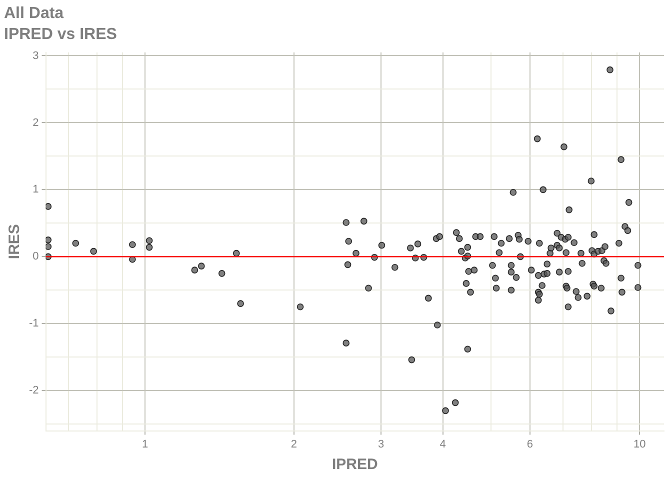 The width and height of the screenshot is (672, 480). I want to click on y-tick-label: -1, so click(34, 324).